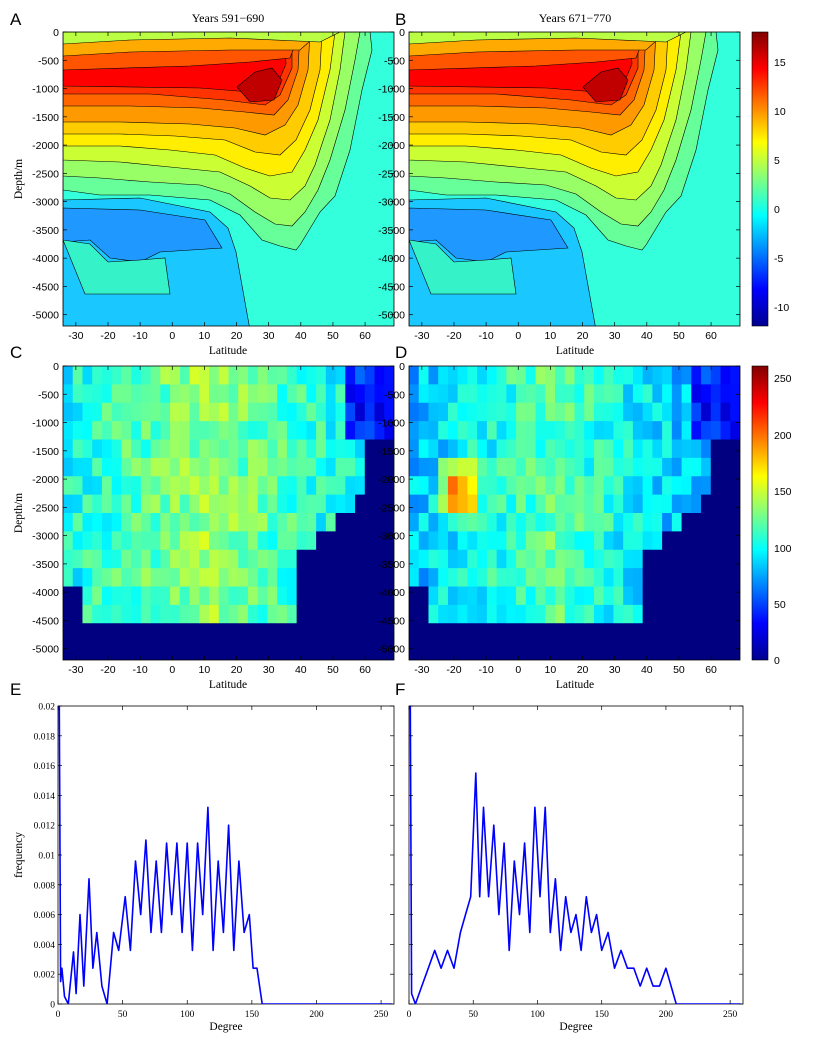 This screenshot has height=1045, width=830. I want to click on panel-c-ylabel: Depth/m, so click(19, 513).